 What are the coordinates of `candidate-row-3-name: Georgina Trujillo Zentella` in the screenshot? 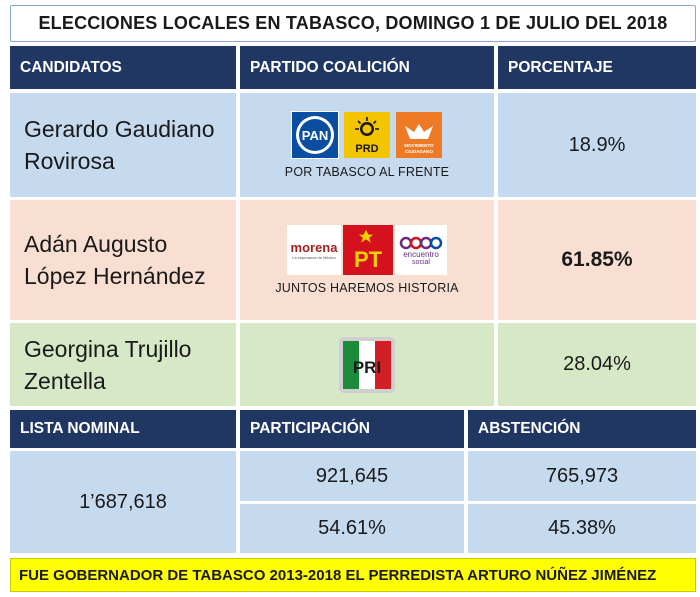 It's located at (123, 364).